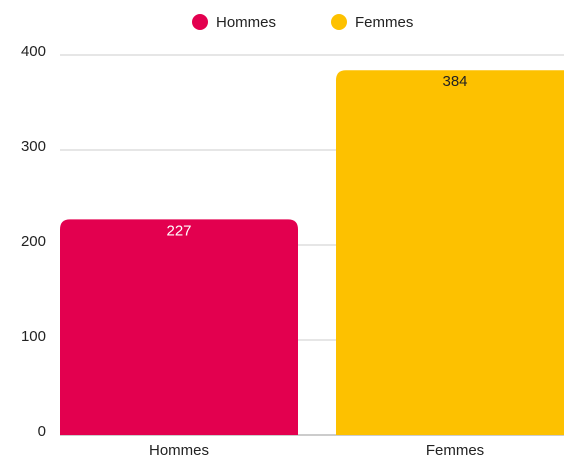 The image size is (564, 459). Describe the element at coordinates (42, 431) in the screenshot. I see `y-tick-label: 0` at that location.